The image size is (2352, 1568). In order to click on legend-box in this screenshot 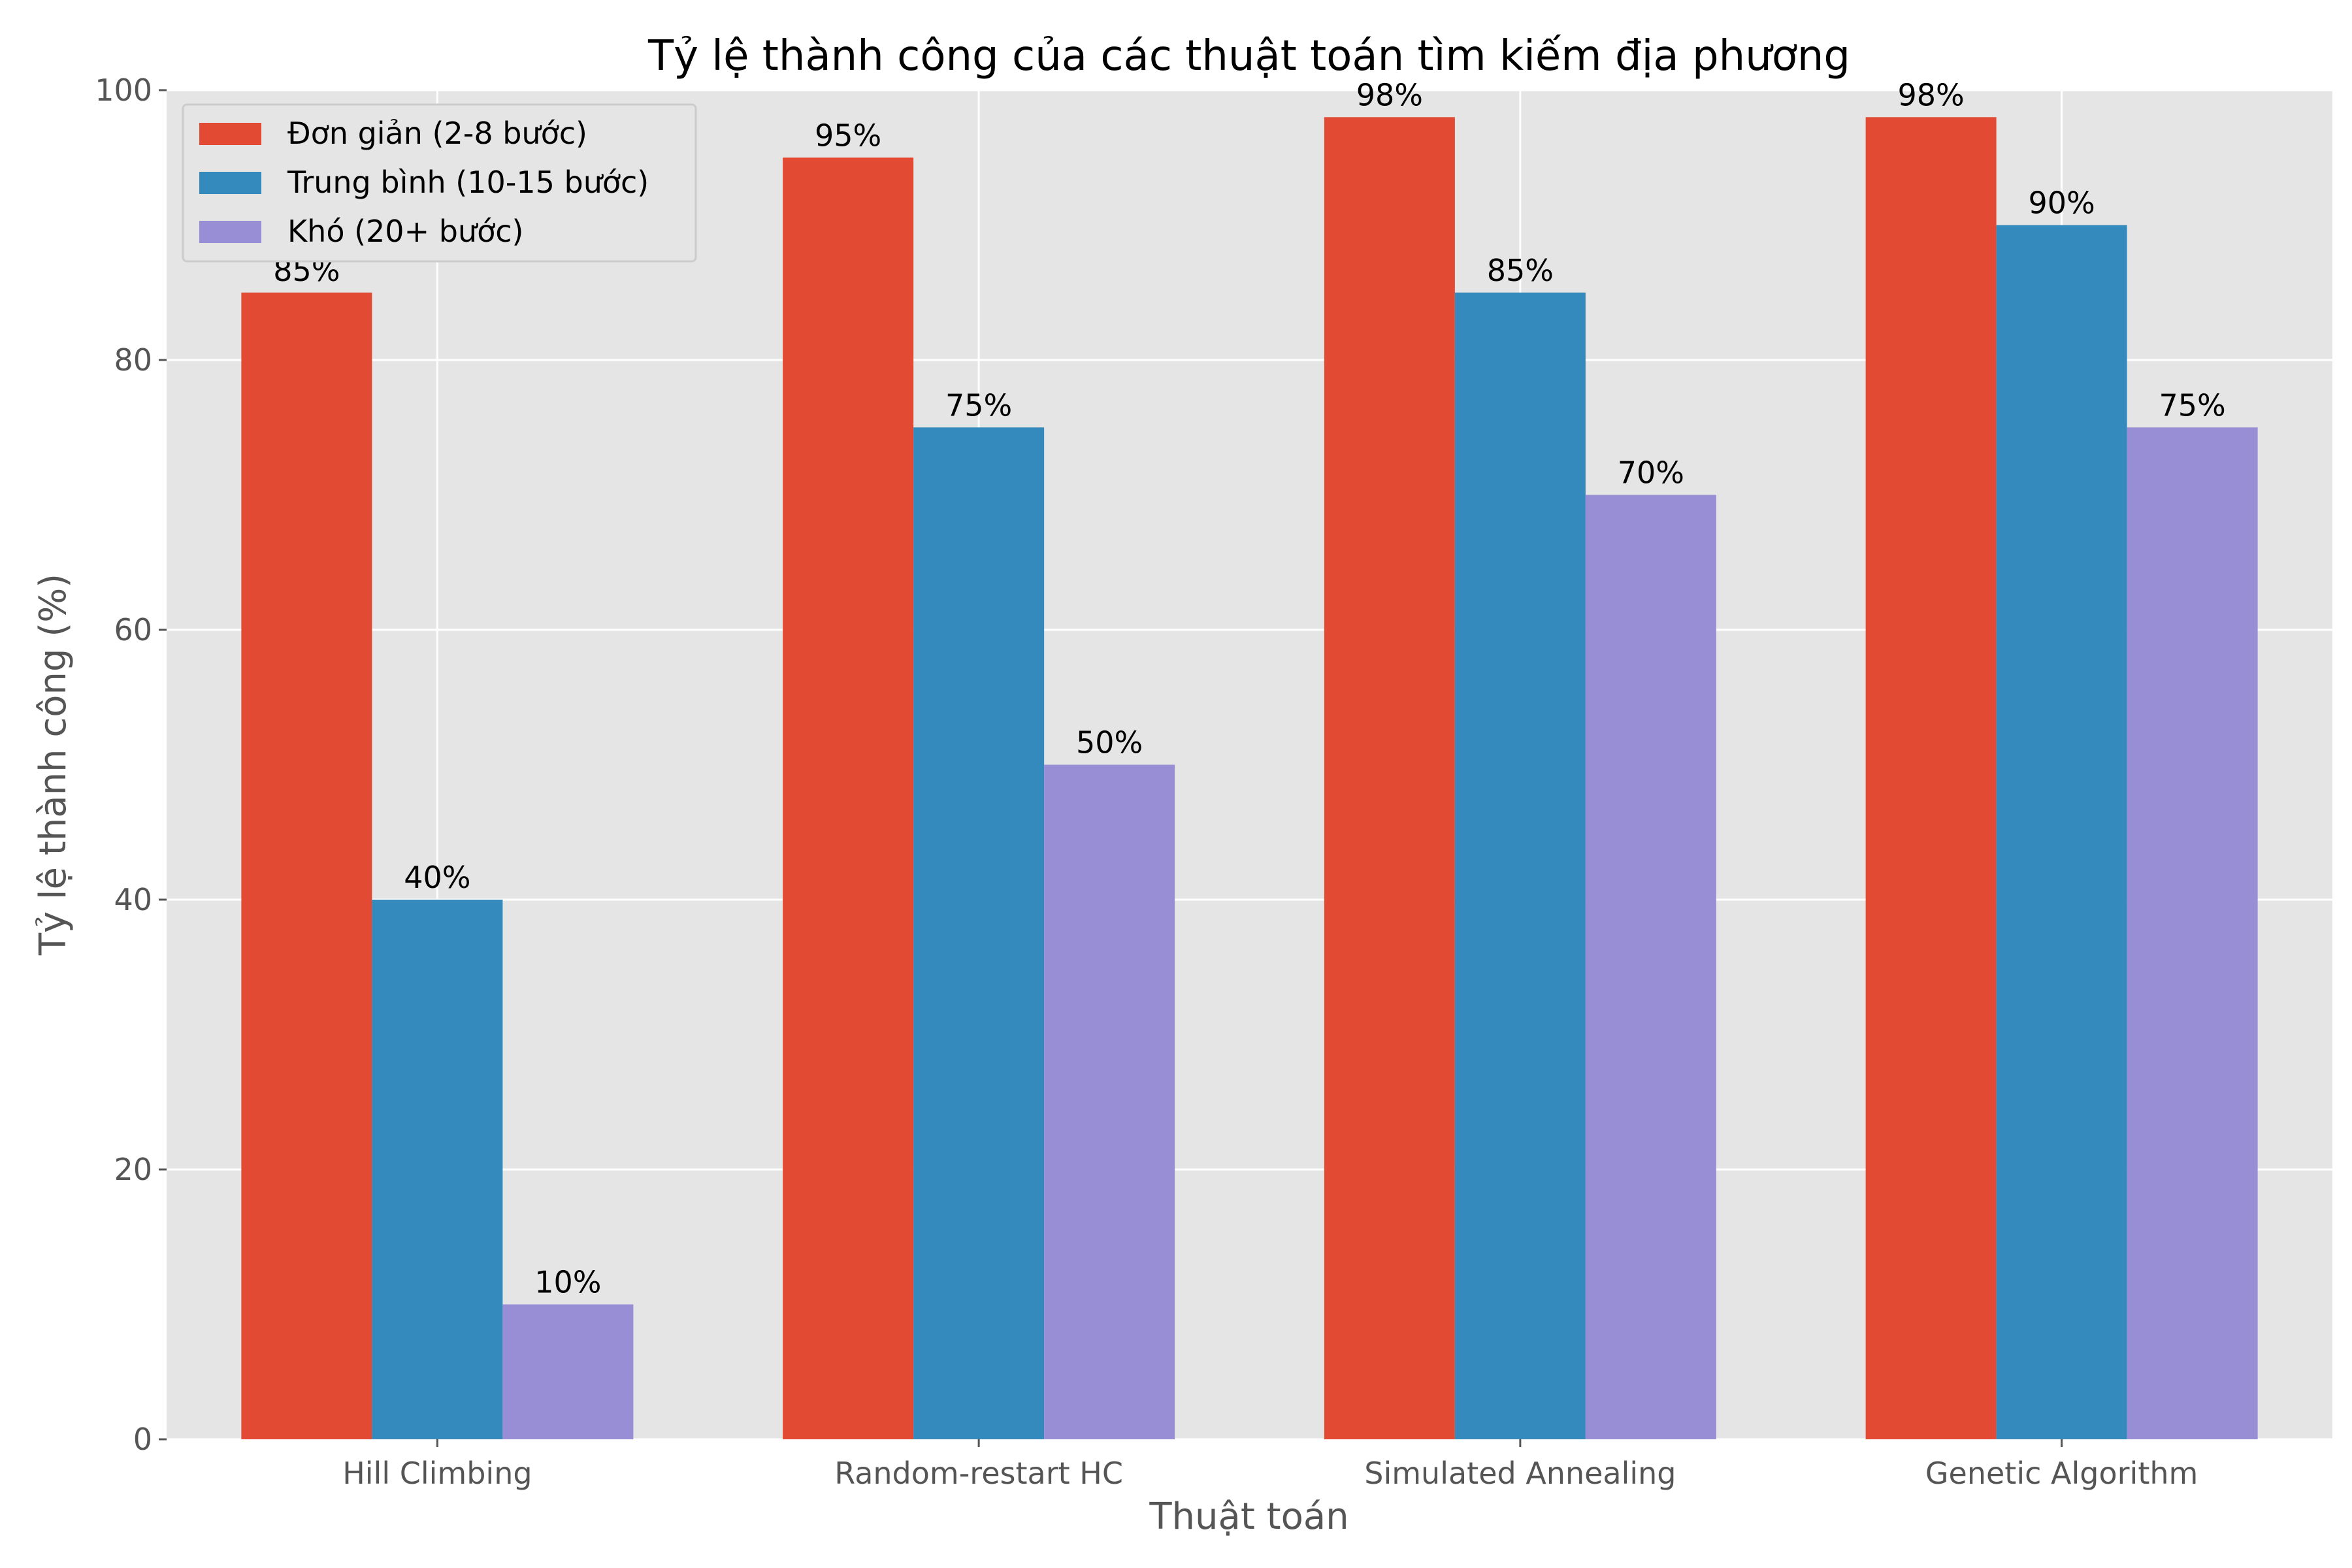, I will do `click(439, 183)`.